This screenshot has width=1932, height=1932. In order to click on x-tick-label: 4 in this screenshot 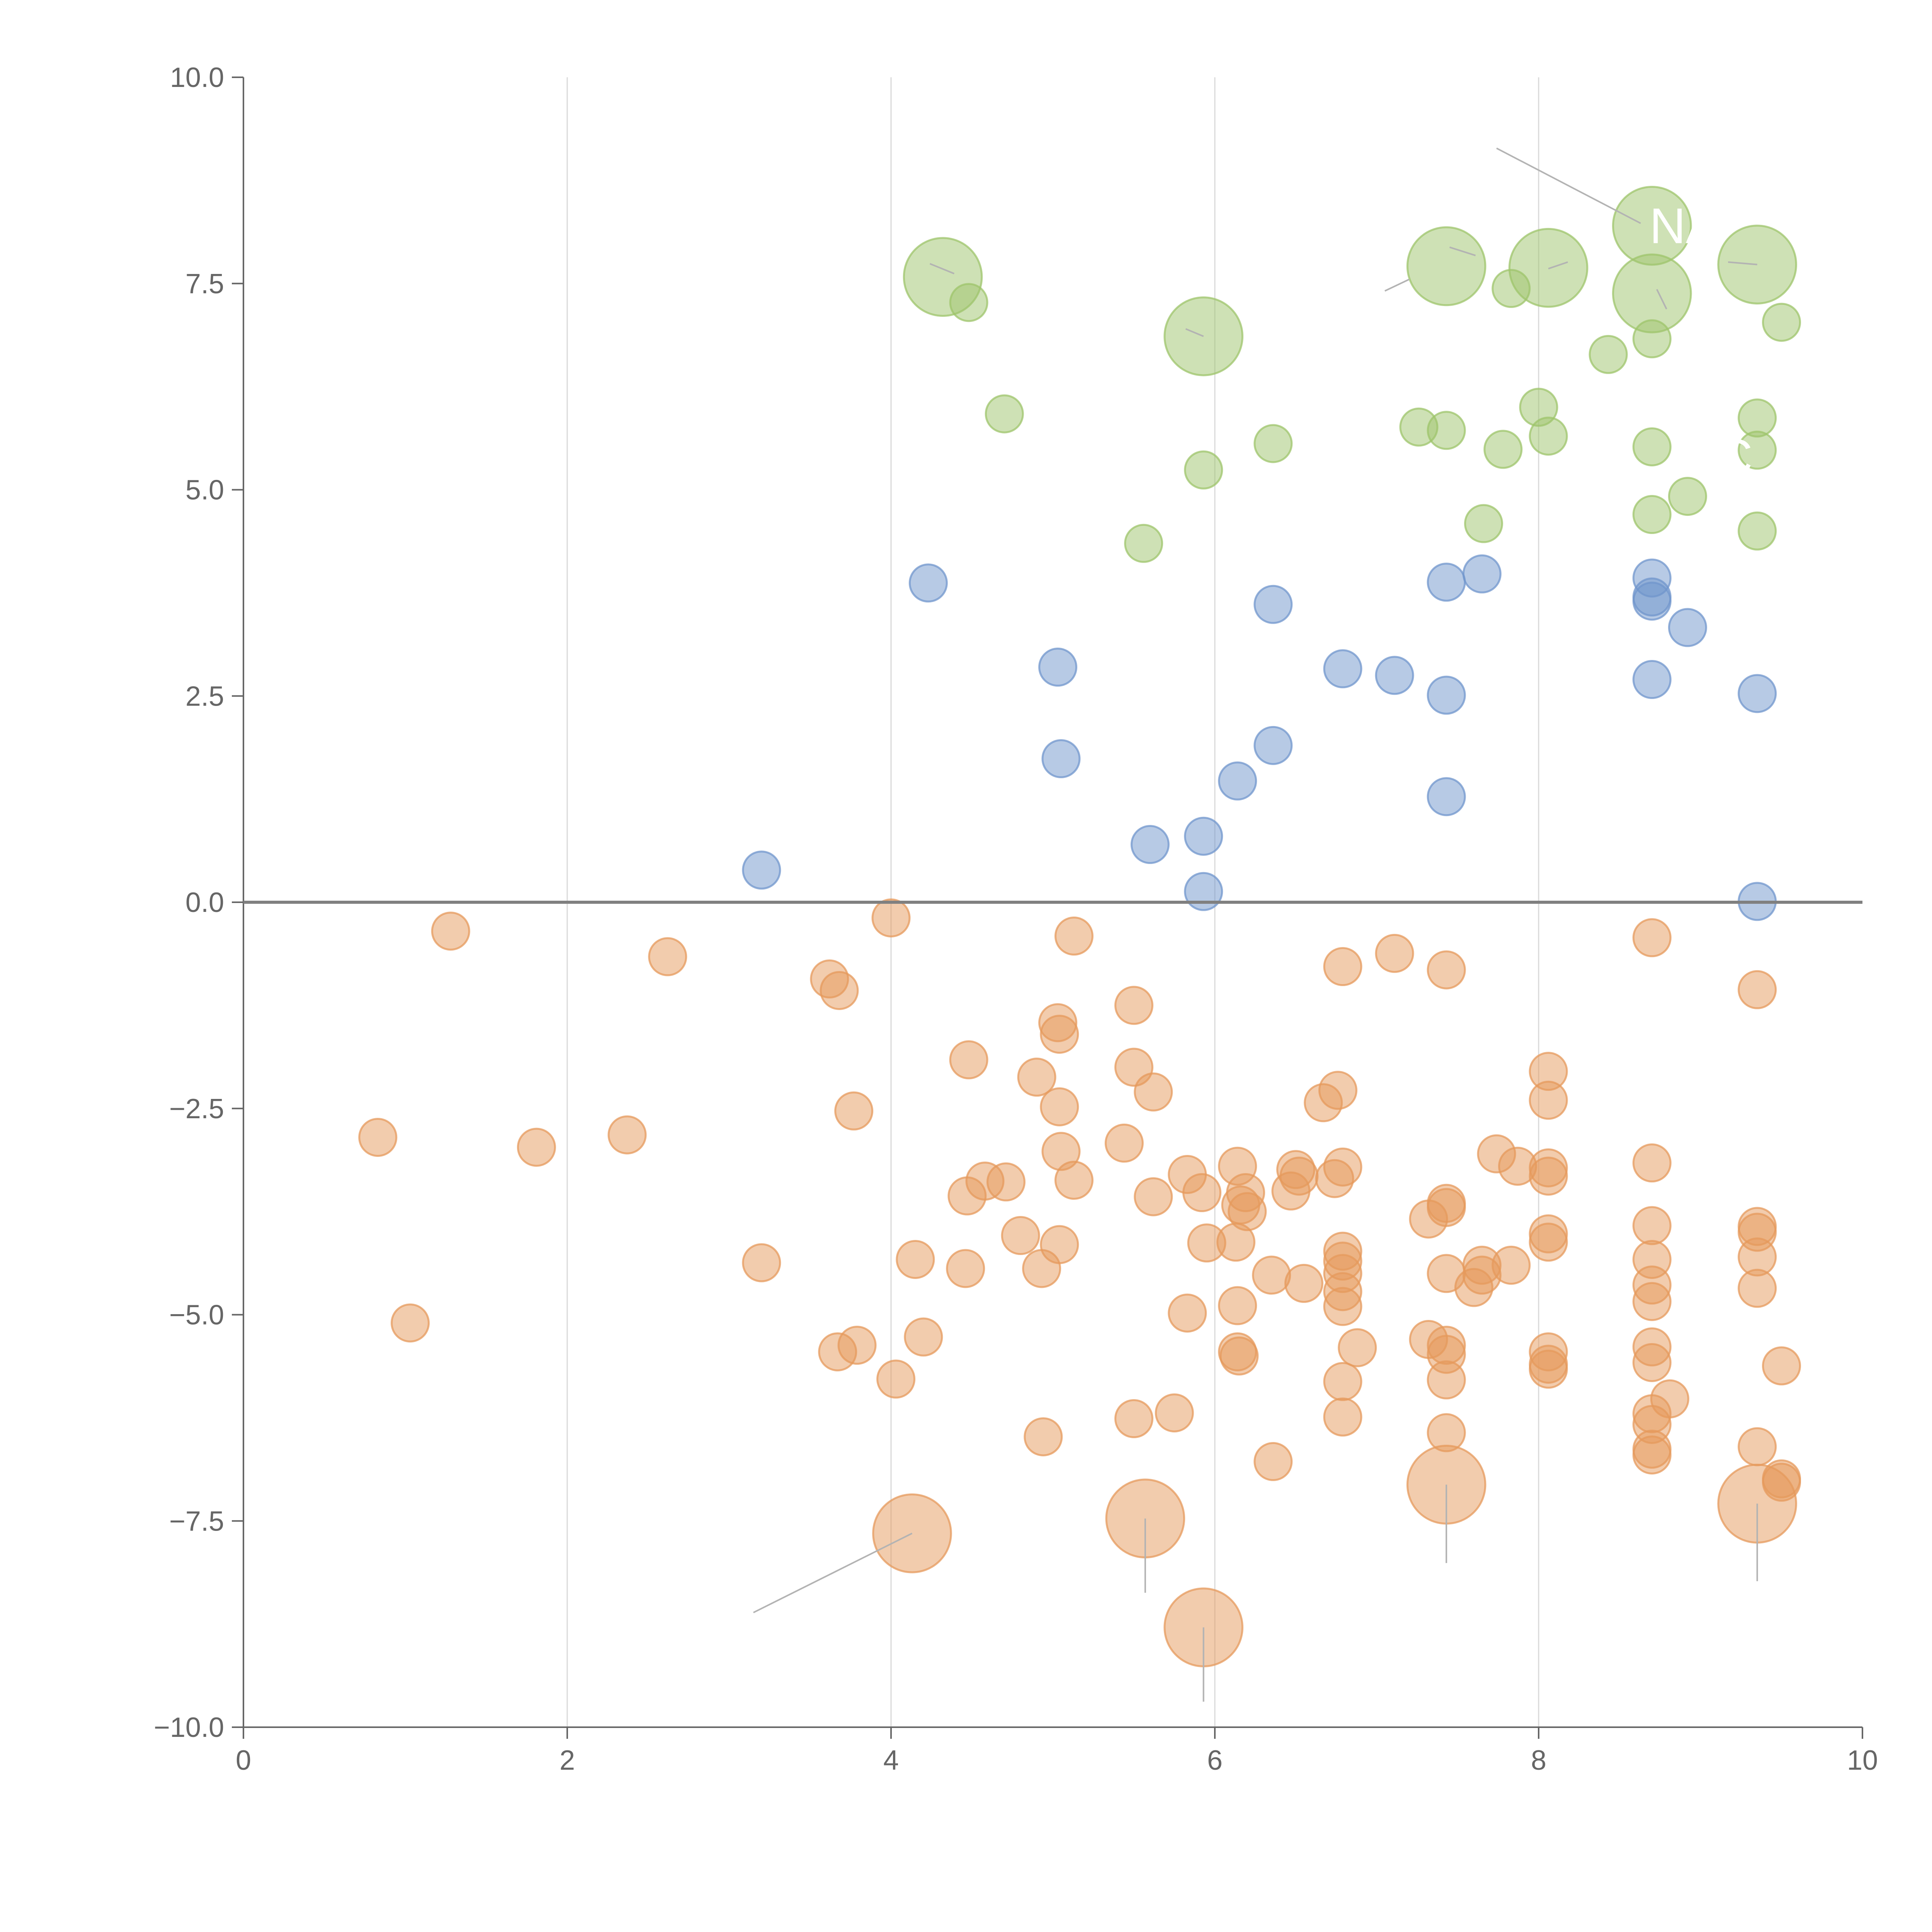, I will do `click(891, 1760)`.